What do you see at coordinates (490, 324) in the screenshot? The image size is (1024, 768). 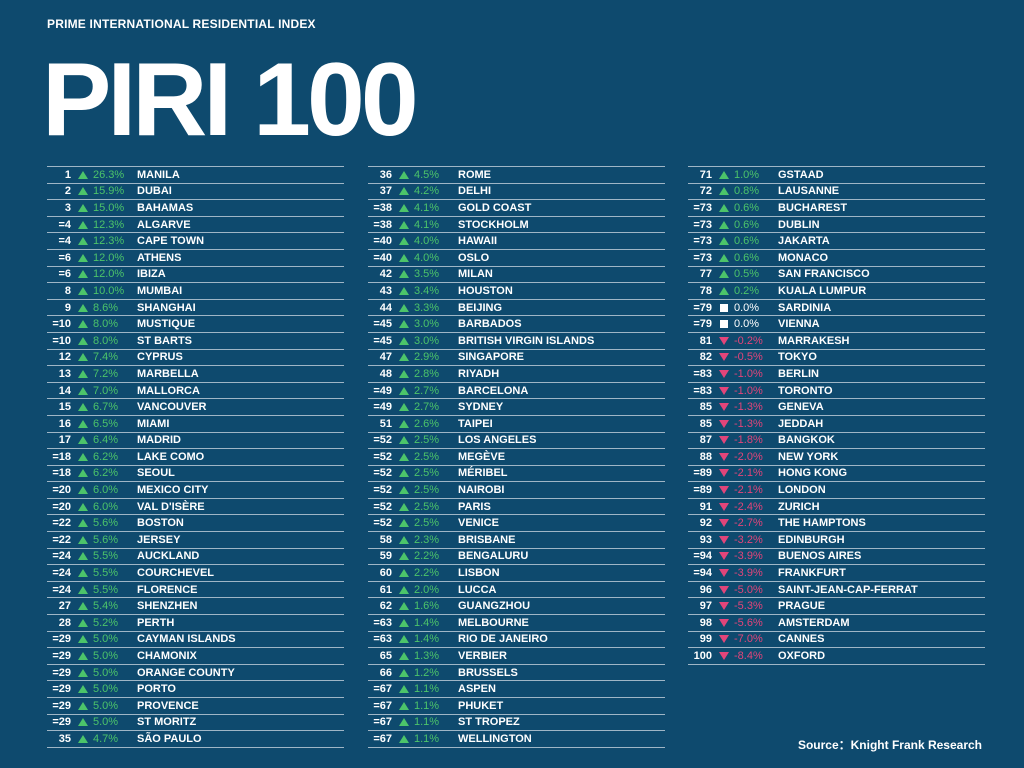 I see `city-name: BARBADOS` at bounding box center [490, 324].